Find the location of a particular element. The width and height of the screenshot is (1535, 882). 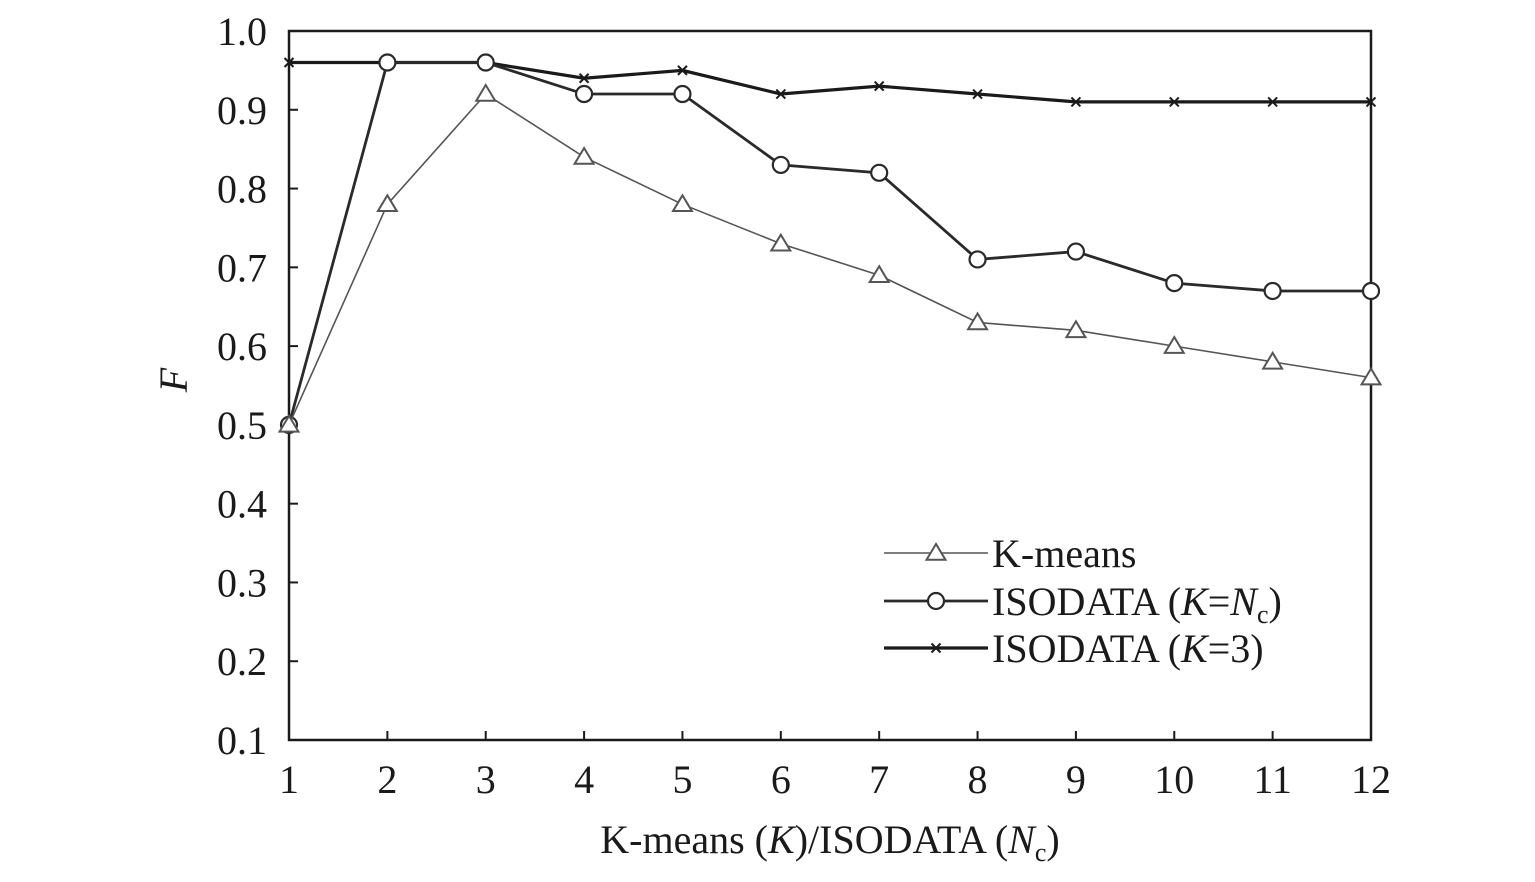

x-tick-label: 5 is located at coordinates (682, 779).